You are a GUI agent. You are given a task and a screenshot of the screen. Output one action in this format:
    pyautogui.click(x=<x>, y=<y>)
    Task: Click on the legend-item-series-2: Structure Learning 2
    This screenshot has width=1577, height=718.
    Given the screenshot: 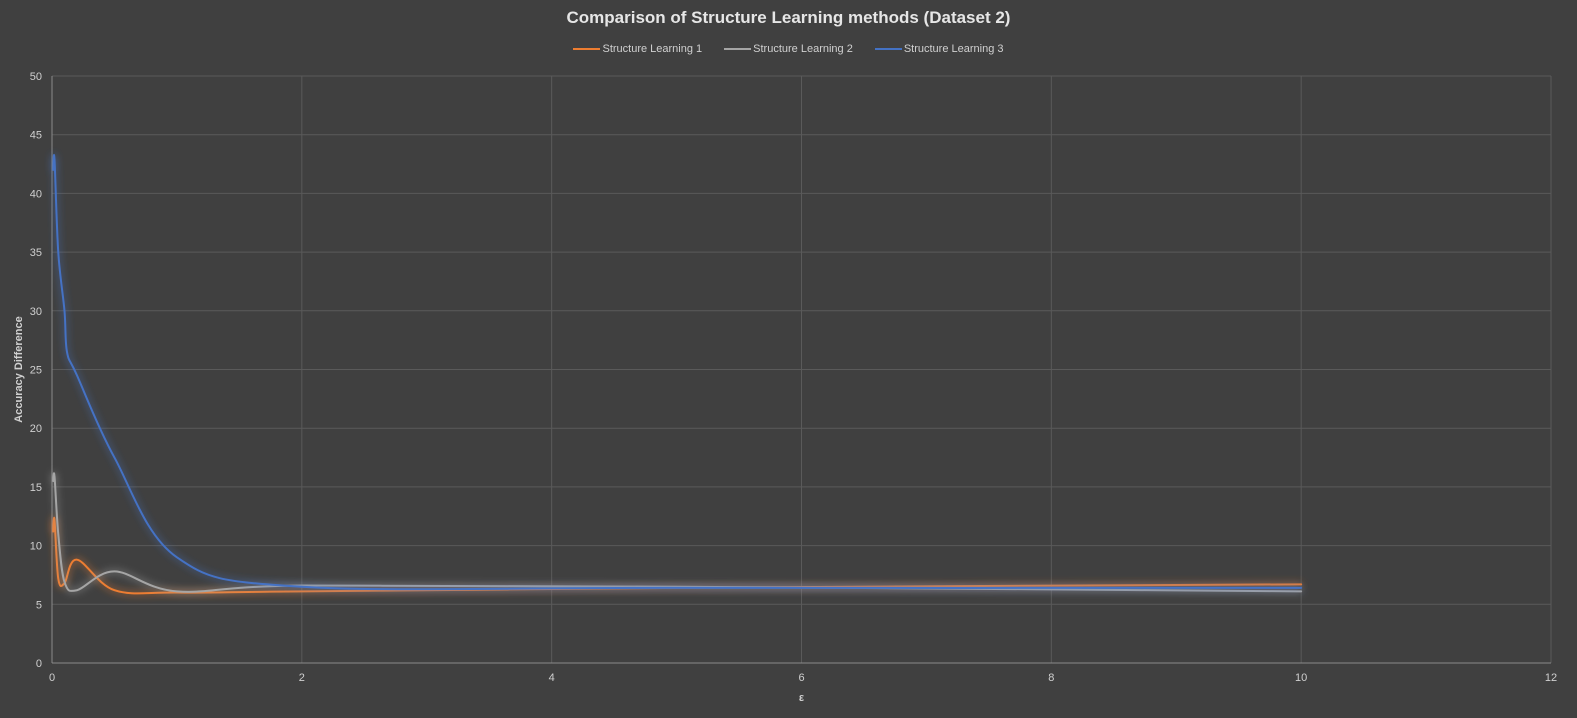 What is the action you would take?
    pyautogui.click(x=788, y=49)
    